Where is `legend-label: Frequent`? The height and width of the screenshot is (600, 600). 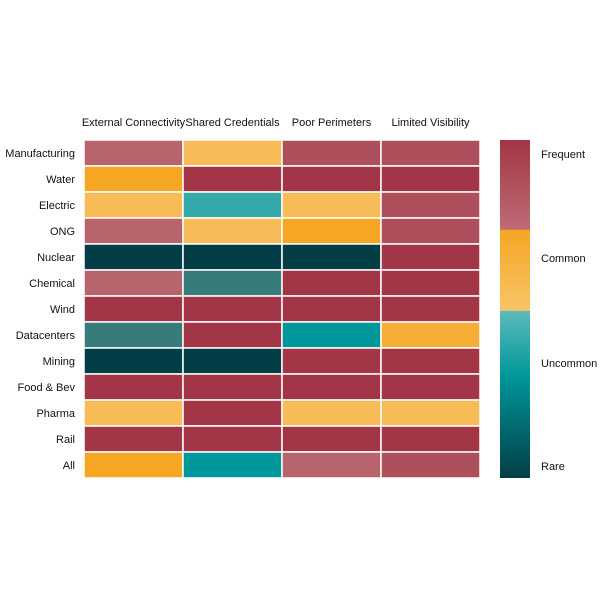 legend-label: Frequent is located at coordinates (563, 155).